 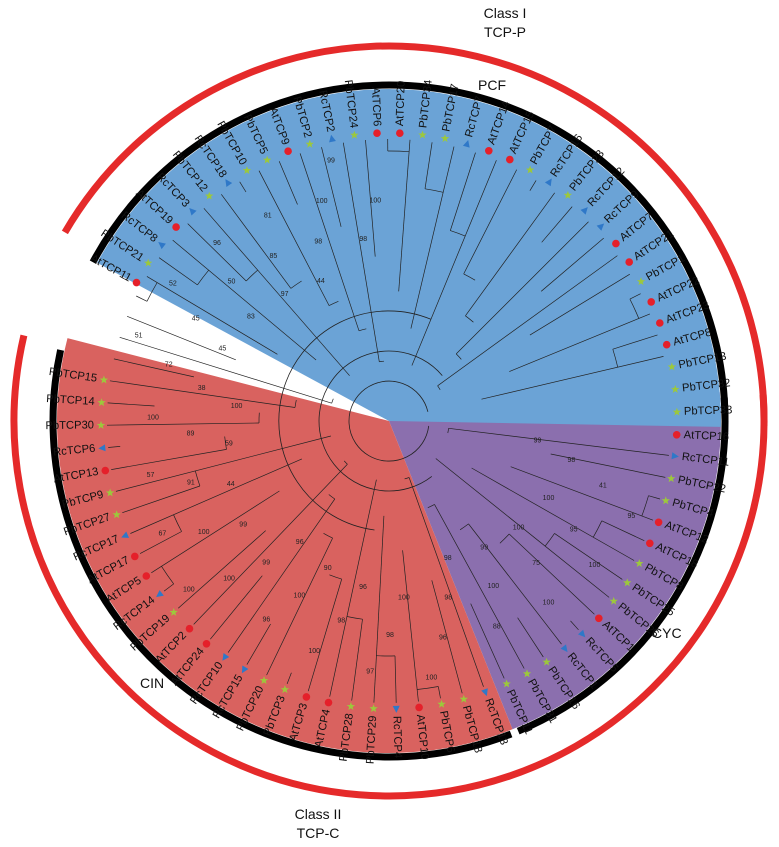 What do you see at coordinates (603, 486) in the screenshot?
I see `bootstrap-value: 41` at bounding box center [603, 486].